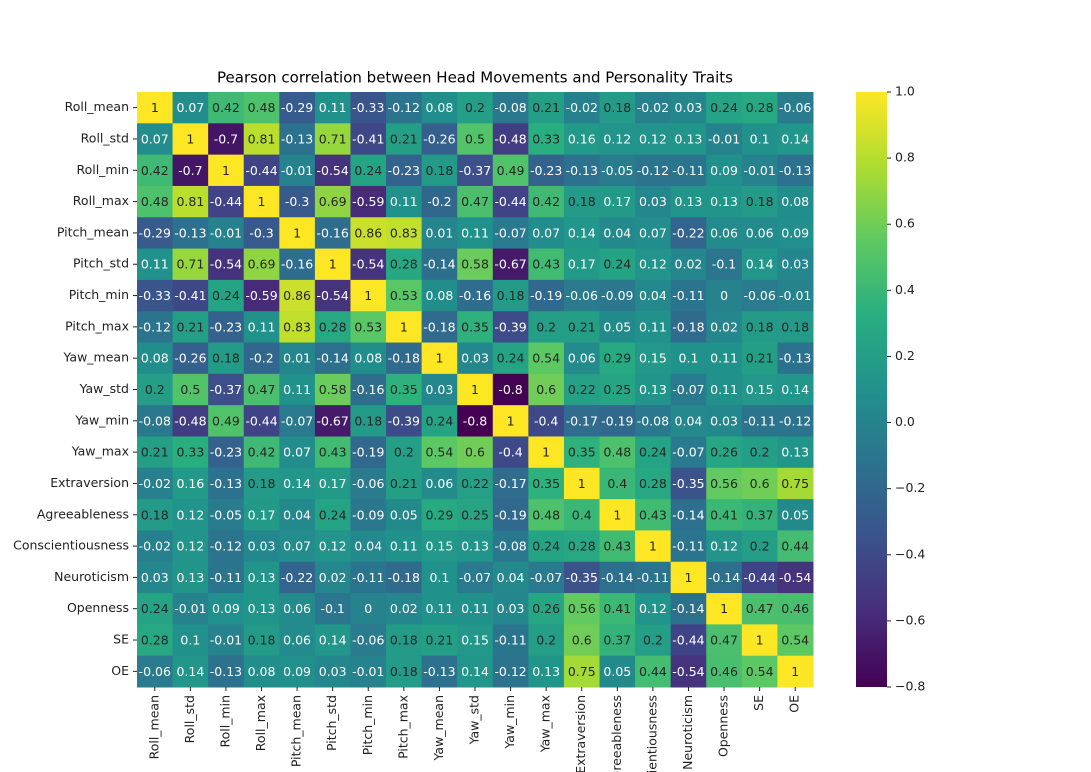 Image resolution: width=1091 pixels, height=772 pixels. What do you see at coordinates (582, 514) in the screenshot?
I see `cell-label: 0.4` at bounding box center [582, 514].